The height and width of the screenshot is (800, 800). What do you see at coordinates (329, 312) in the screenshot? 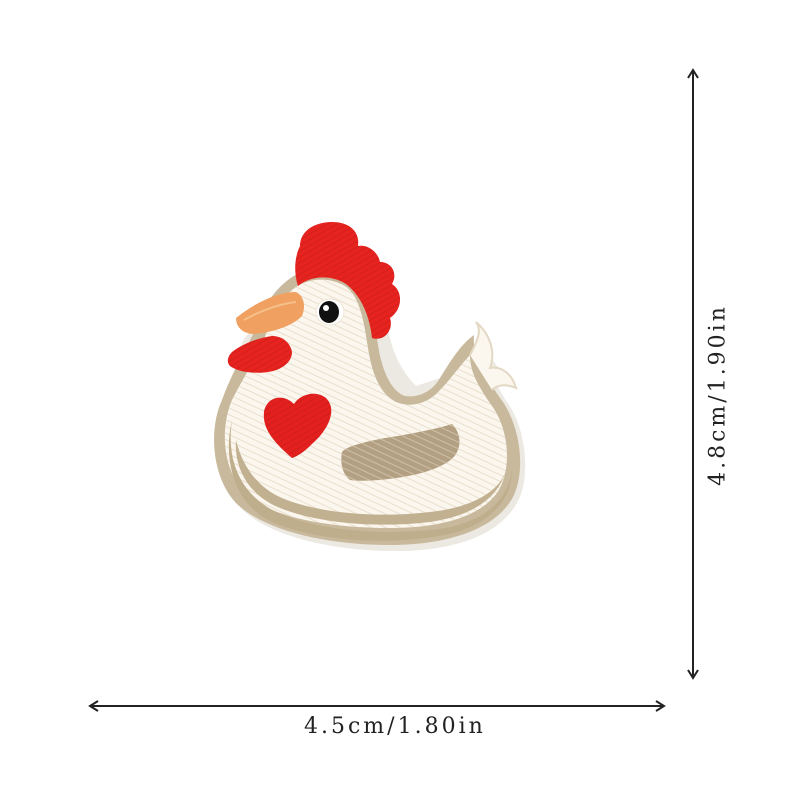
I see `eye` at bounding box center [329, 312].